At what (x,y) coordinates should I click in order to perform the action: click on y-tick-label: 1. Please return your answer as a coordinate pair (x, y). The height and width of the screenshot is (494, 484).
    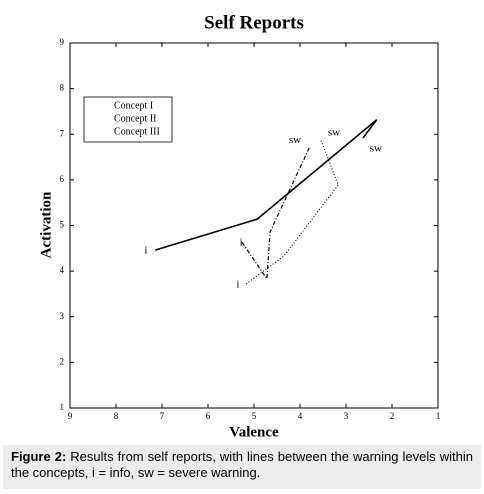
    Looking at the image, I should click on (62, 407).